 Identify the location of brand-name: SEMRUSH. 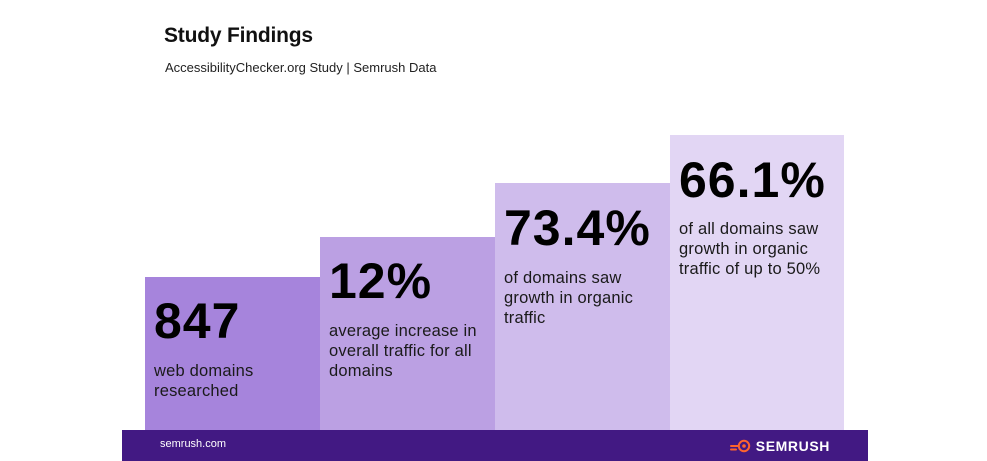
(792, 446).